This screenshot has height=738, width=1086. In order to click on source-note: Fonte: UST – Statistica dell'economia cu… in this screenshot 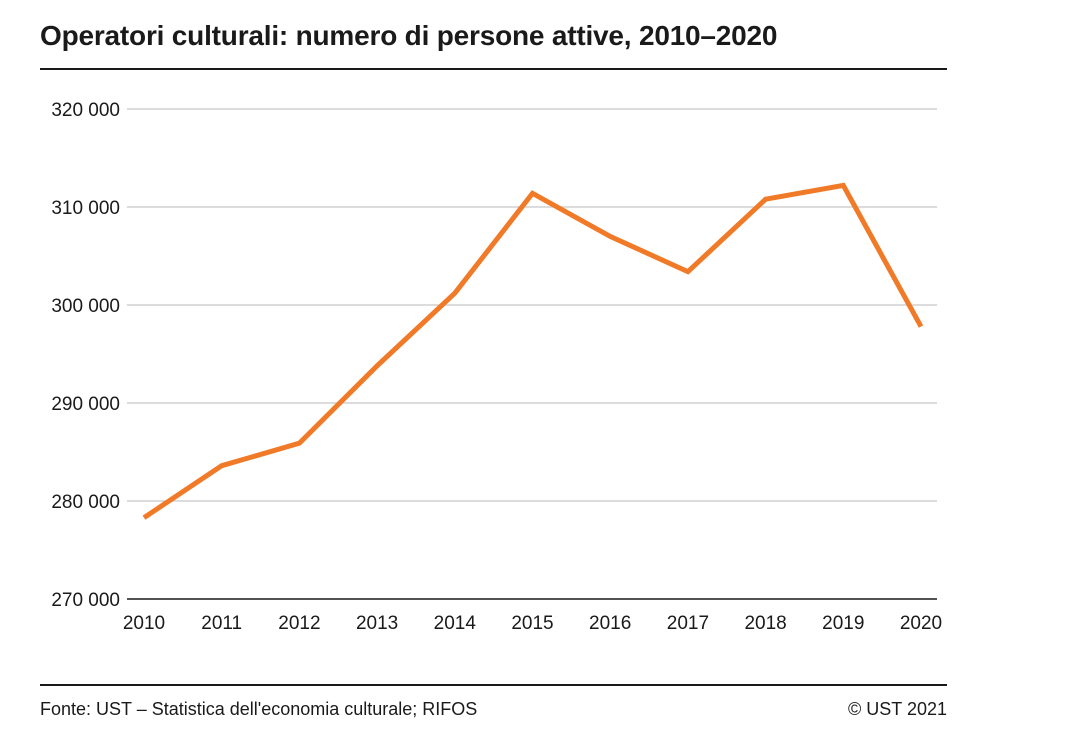, I will do `click(259, 709)`.